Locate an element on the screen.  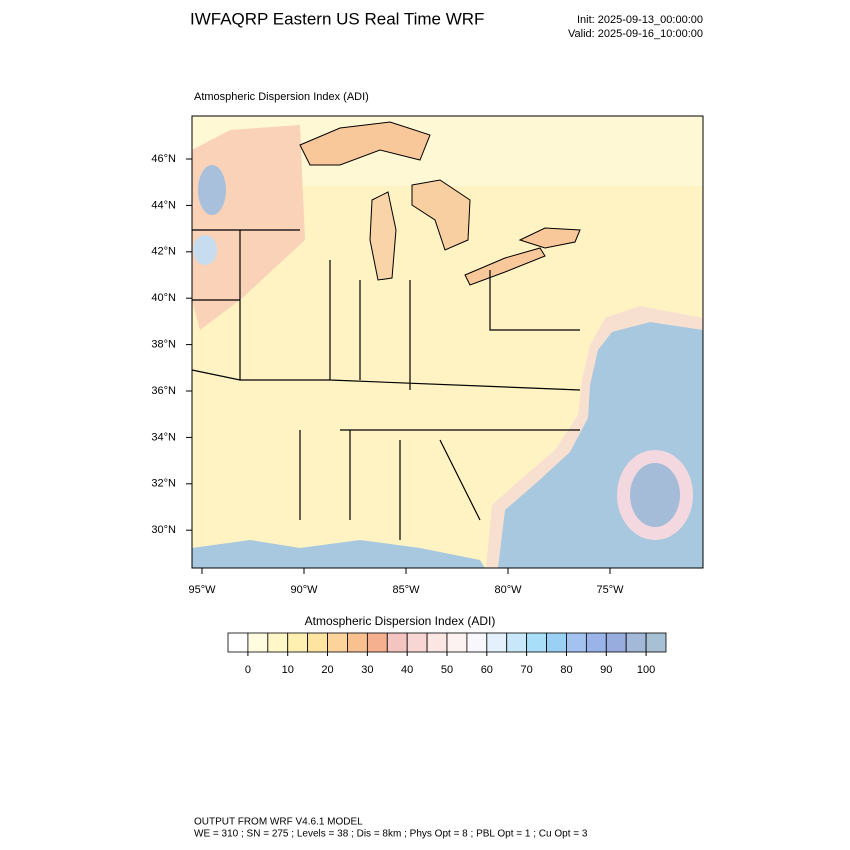
lon-label: 95°W is located at coordinates (202, 590).